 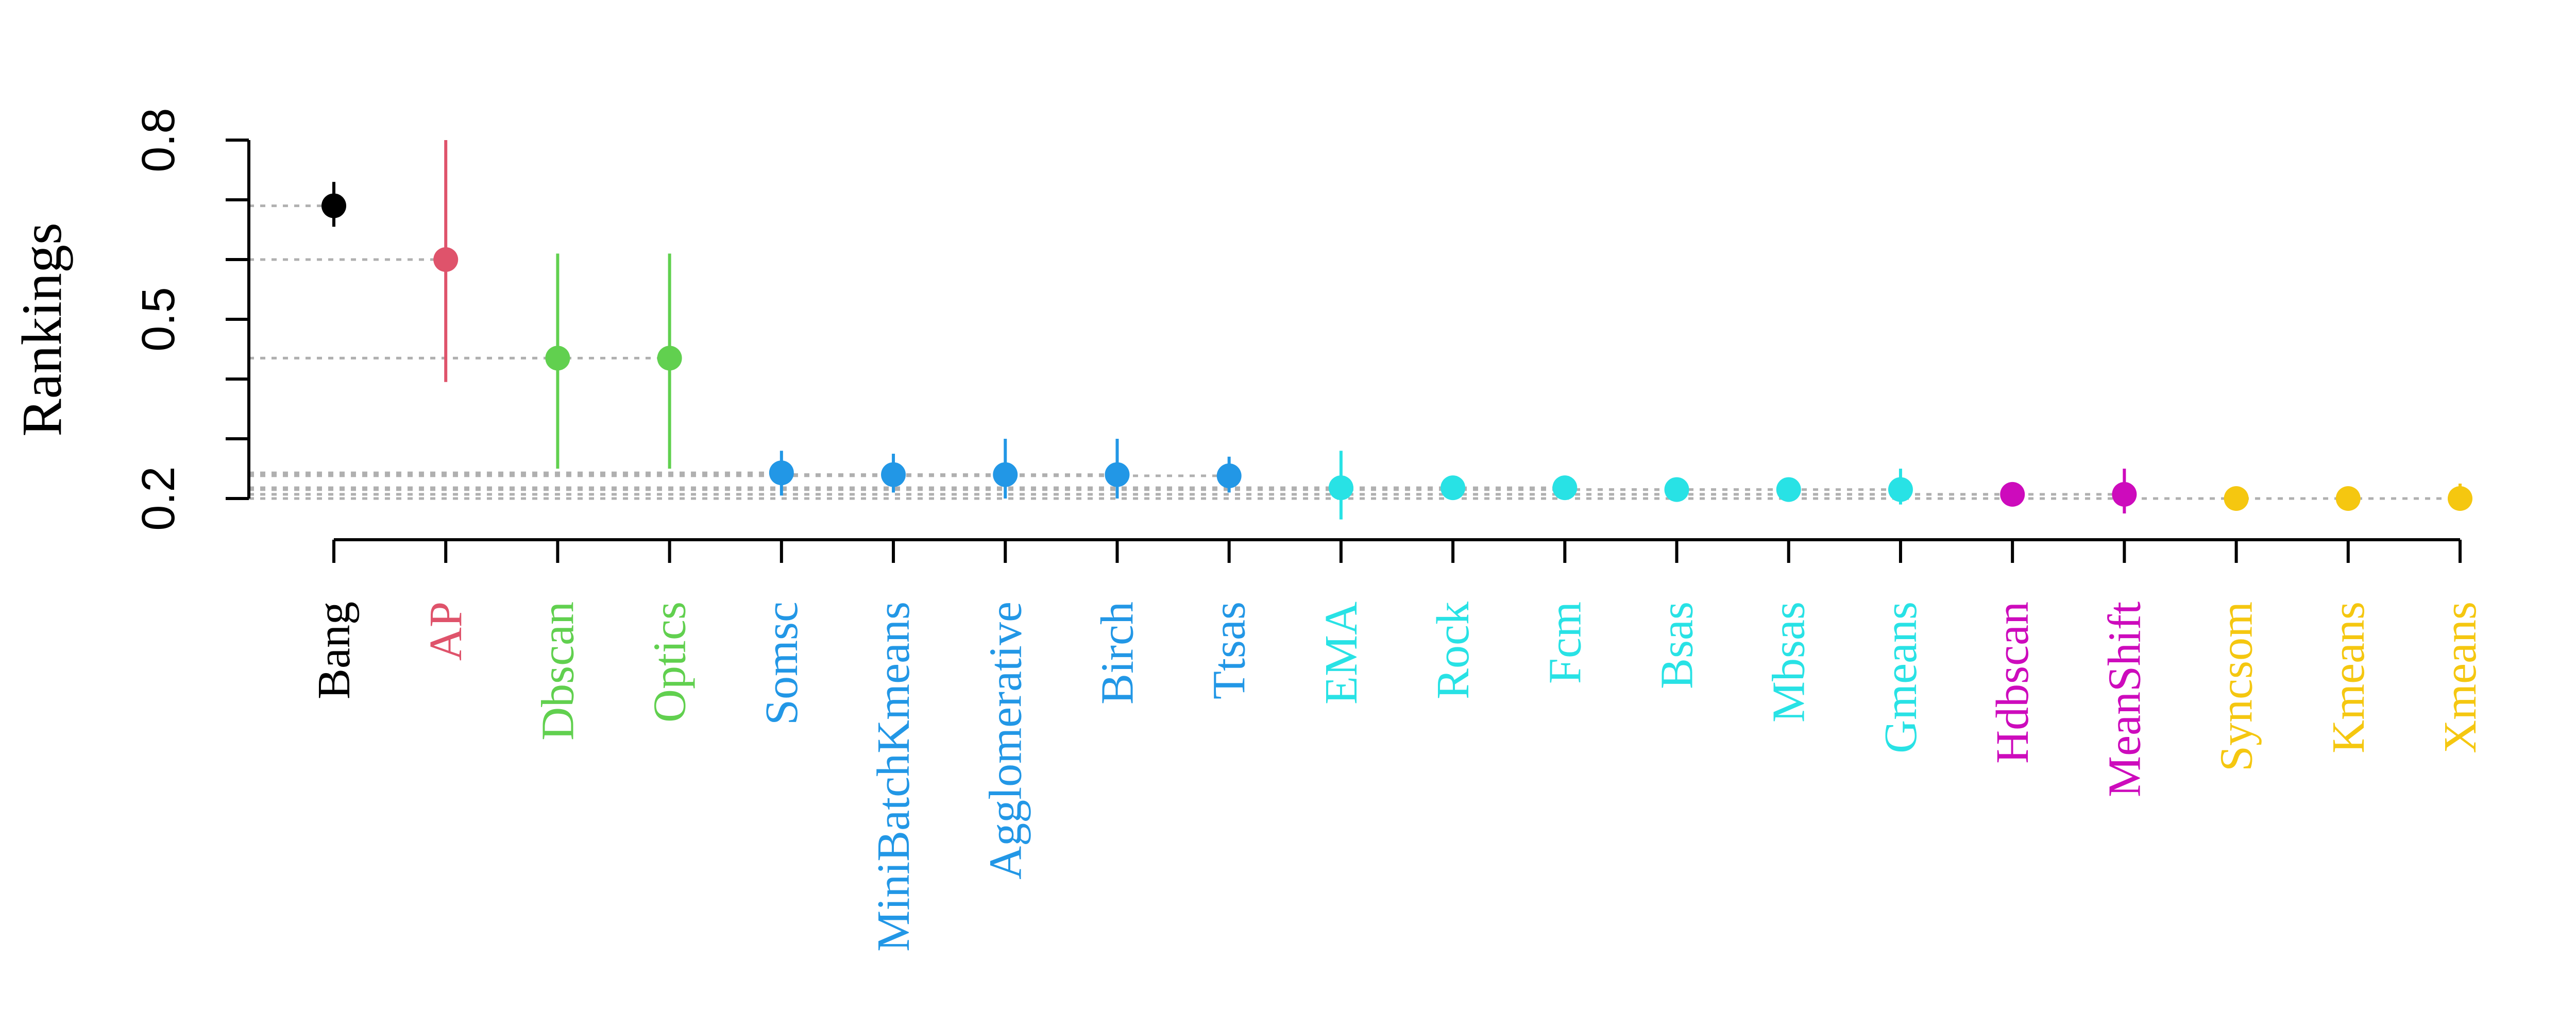 What do you see at coordinates (1117, 653) in the screenshot?
I see `x-tick-label: Birch` at bounding box center [1117, 653].